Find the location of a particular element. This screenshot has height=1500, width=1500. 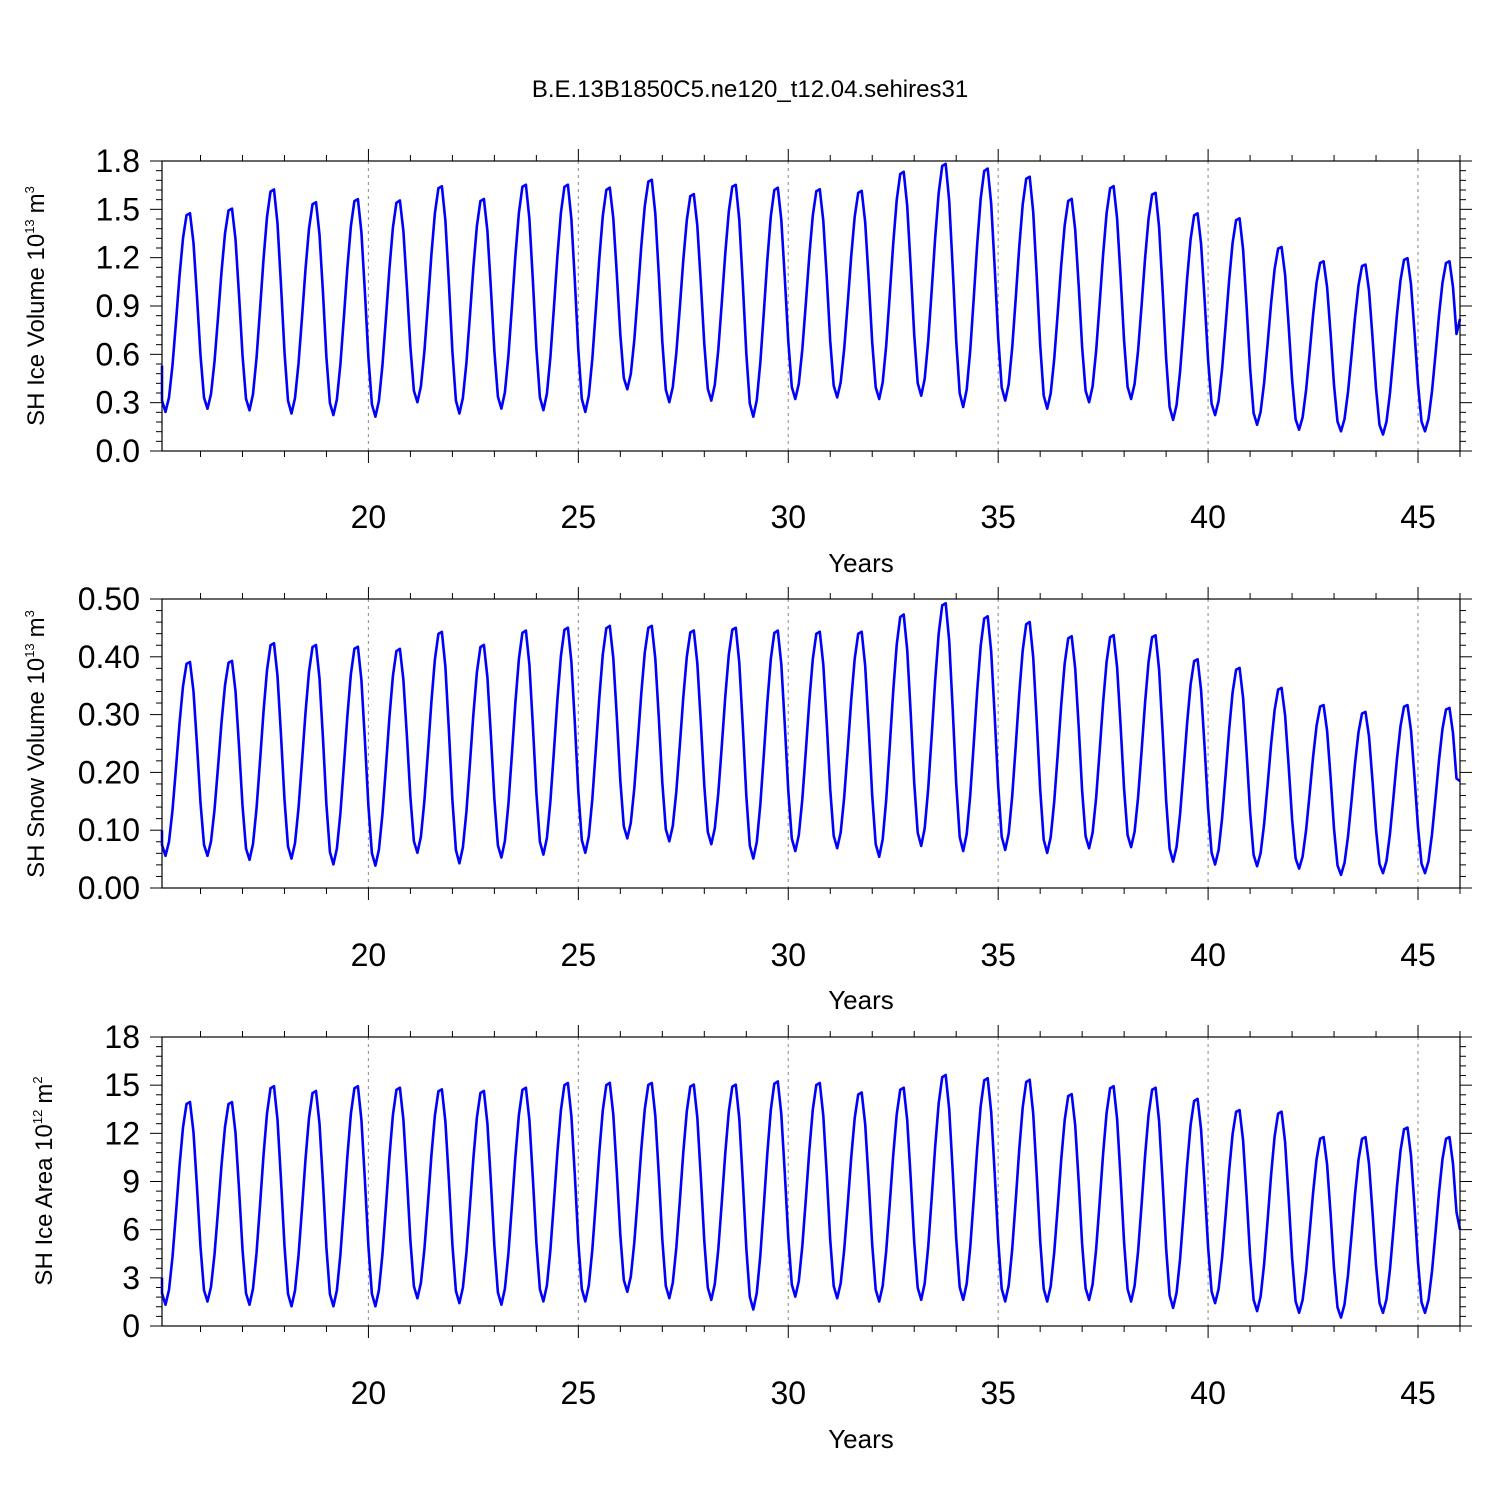

y-axis-label: SH Ice Area 1012m2 is located at coordinates (44, 1180).